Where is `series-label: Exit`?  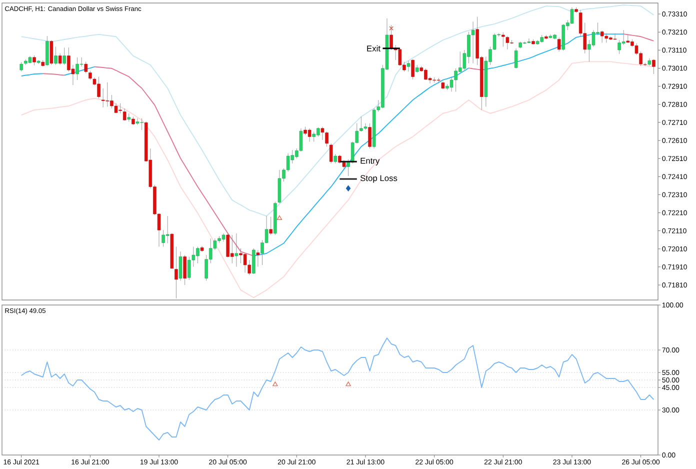
series-label: Exit is located at coordinates (373, 48).